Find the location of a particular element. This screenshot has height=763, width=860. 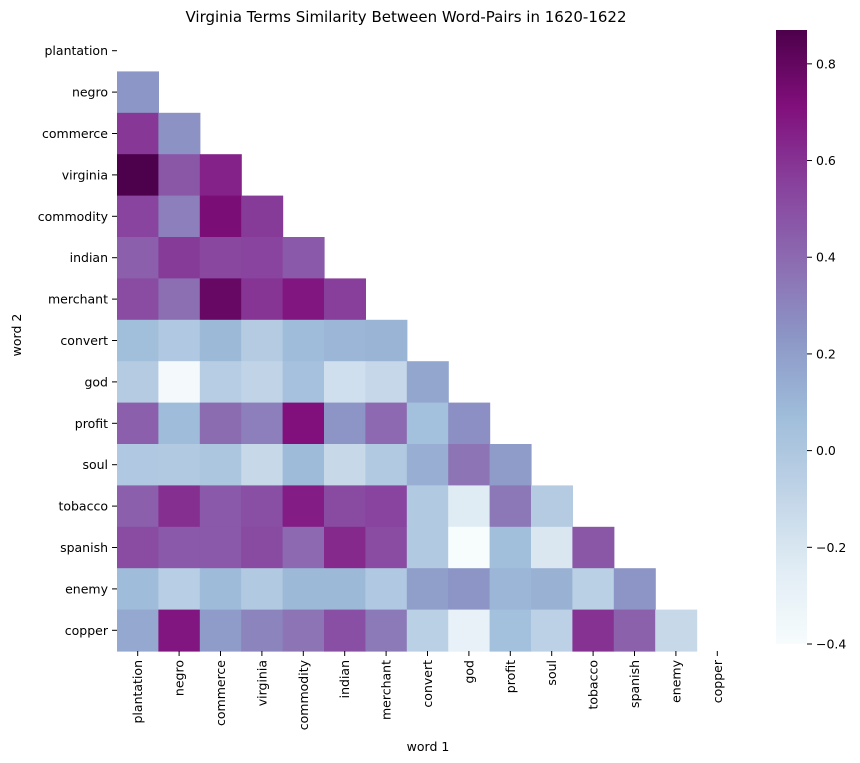

heatmap-cell-tobacco-soul is located at coordinates (552, 506).